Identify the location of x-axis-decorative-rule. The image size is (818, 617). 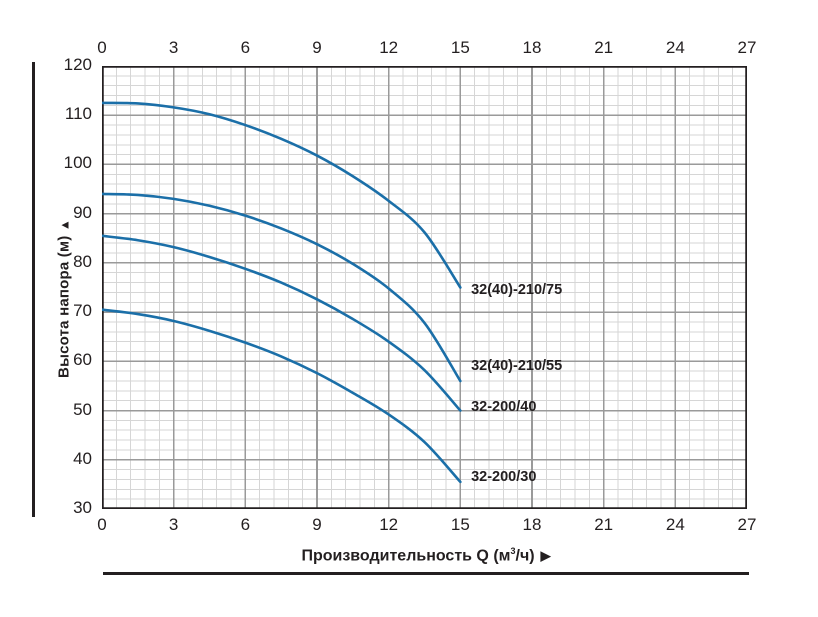
(426, 573).